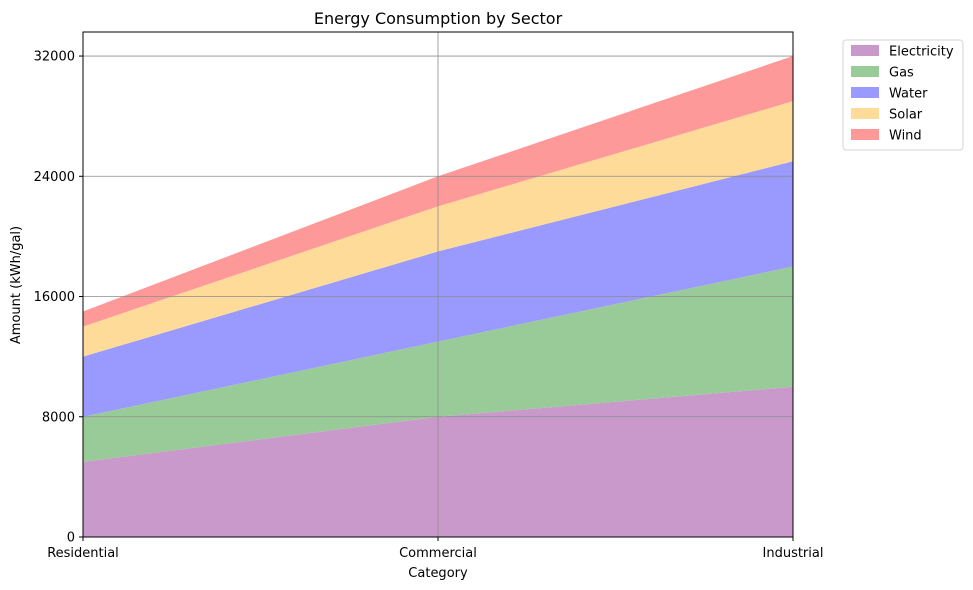 This screenshot has height=590, width=973. Describe the element at coordinates (54, 297) in the screenshot. I see `y-tick-label: 16000` at that location.